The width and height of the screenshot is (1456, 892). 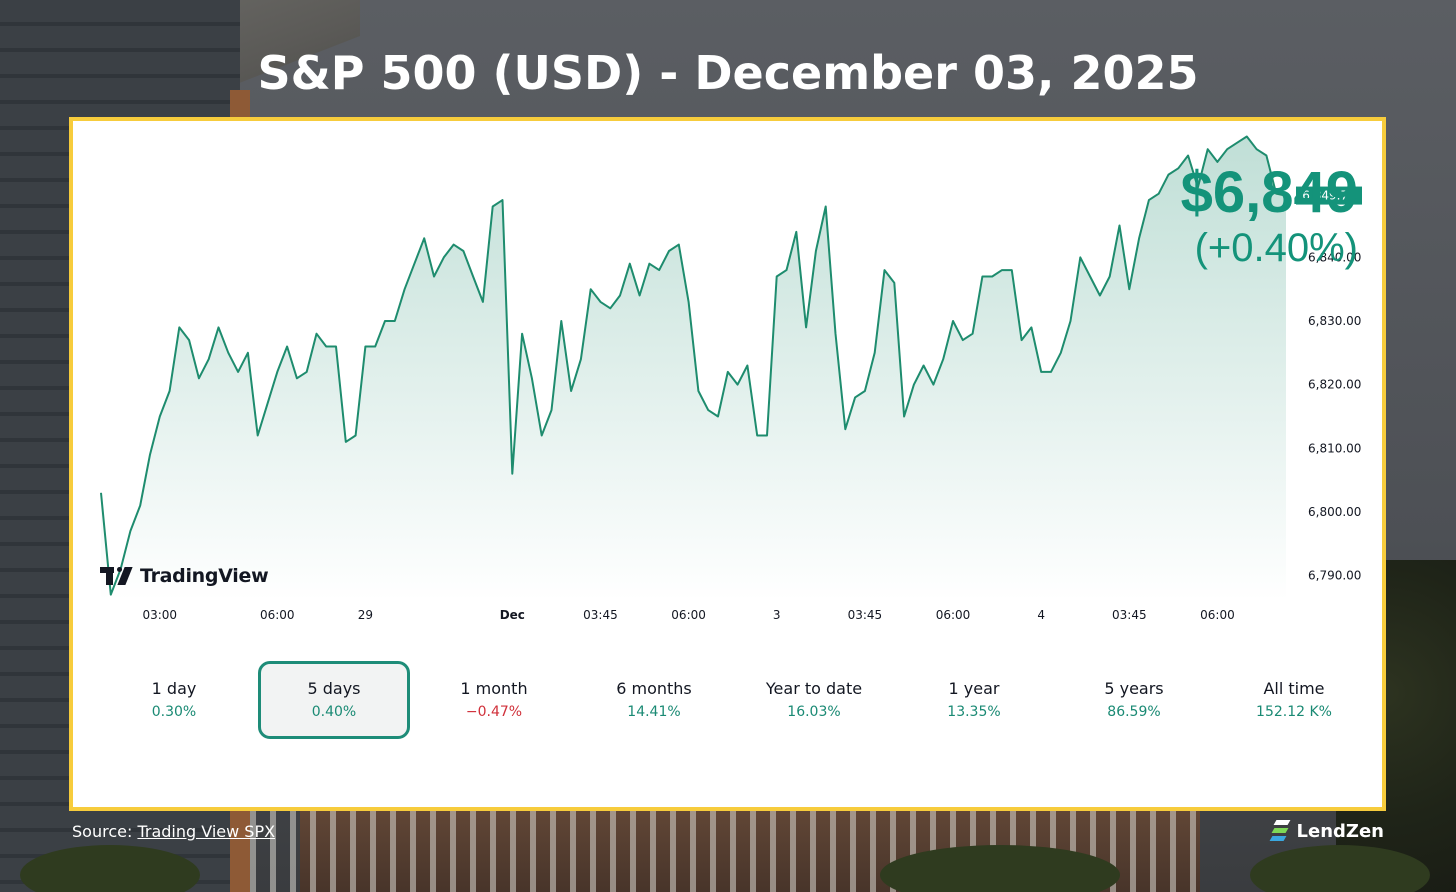 What do you see at coordinates (174, 712) in the screenshot?
I see `period-change: 0.30%` at bounding box center [174, 712].